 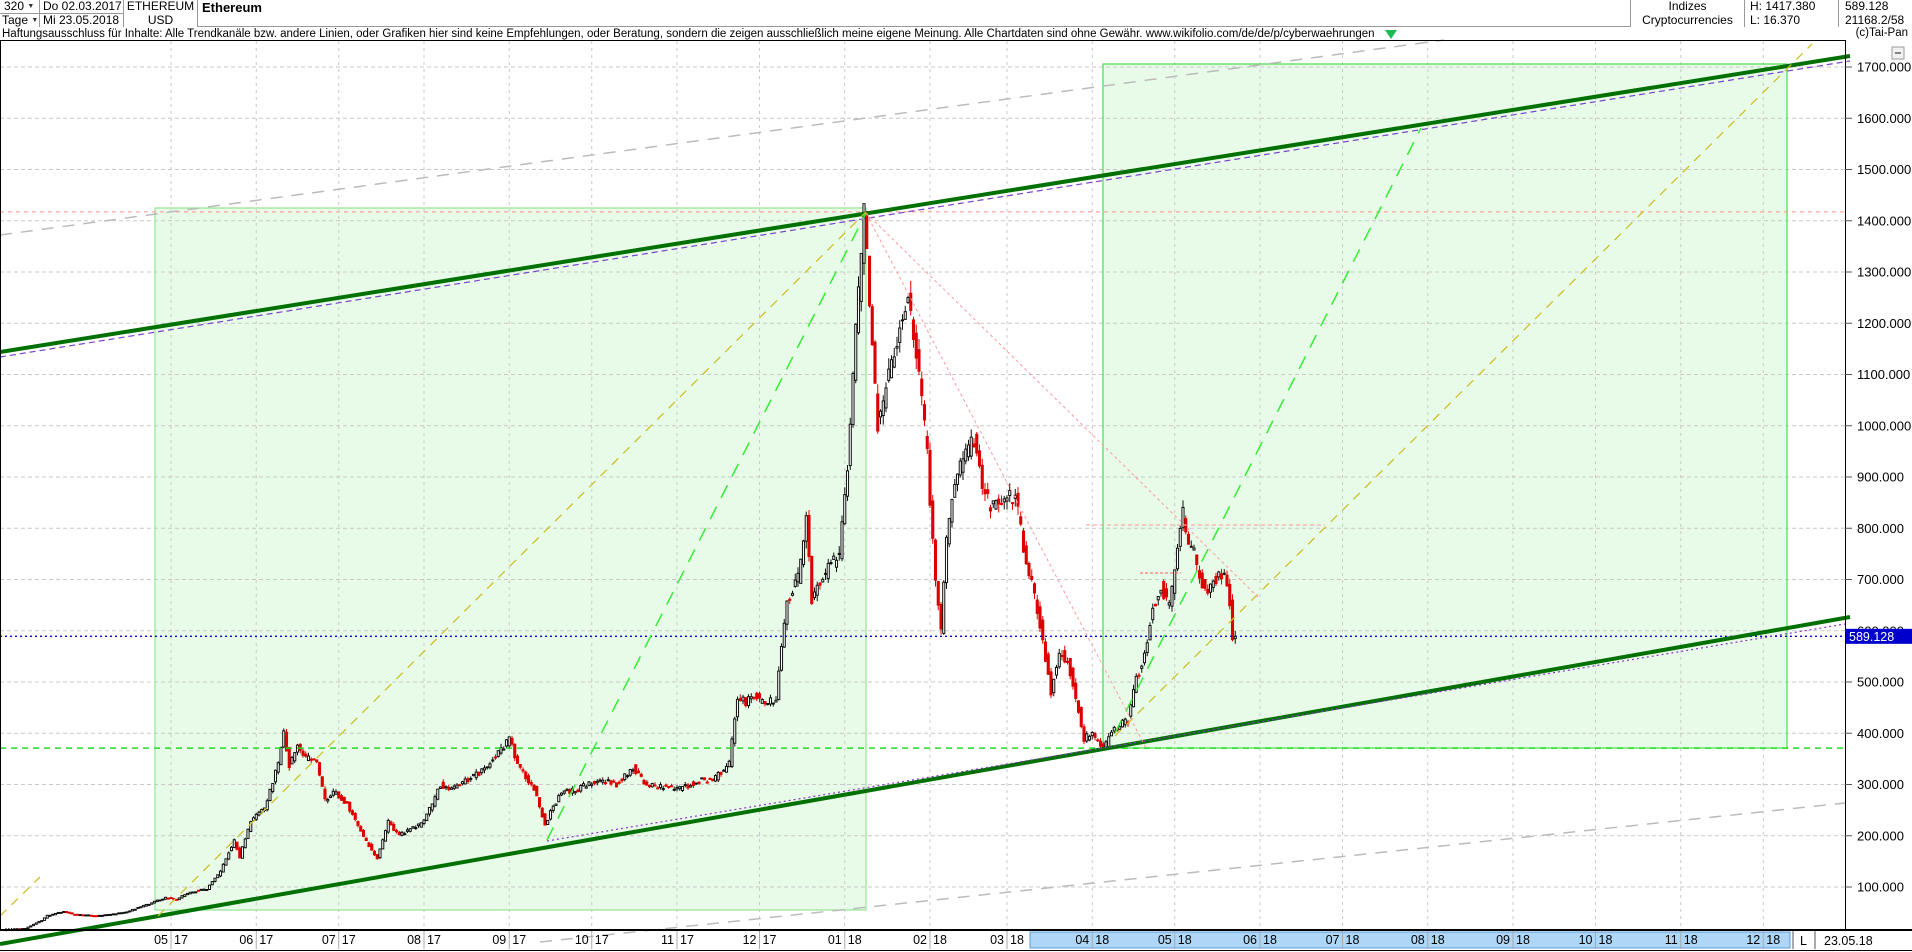 I want to click on x-tick-month: 01, so click(x=835, y=940).